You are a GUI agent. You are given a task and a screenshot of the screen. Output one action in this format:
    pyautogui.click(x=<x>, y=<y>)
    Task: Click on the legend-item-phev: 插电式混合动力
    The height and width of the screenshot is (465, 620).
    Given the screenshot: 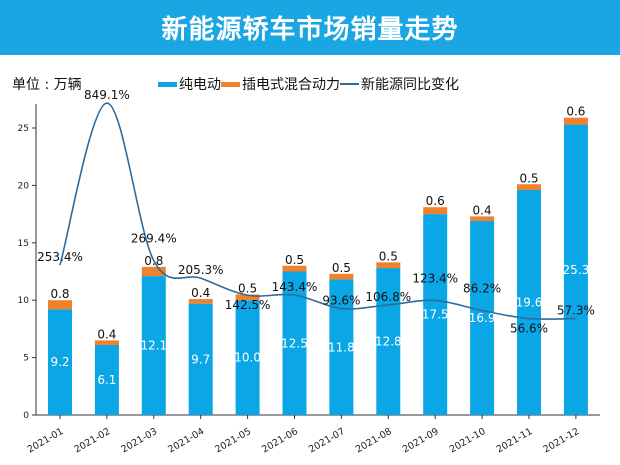 What is the action you would take?
    pyautogui.click(x=280, y=84)
    